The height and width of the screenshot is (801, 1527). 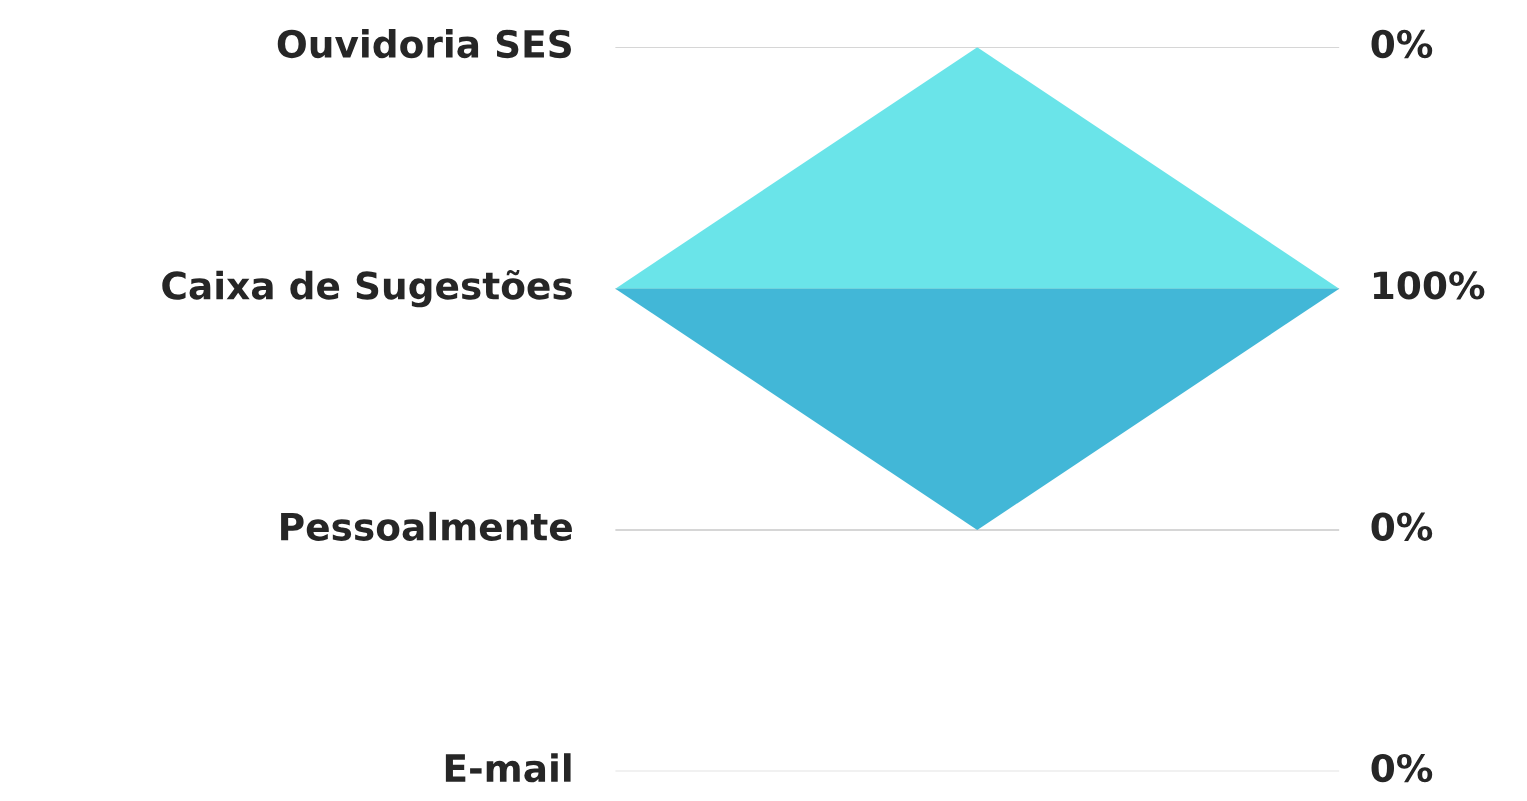 What do you see at coordinates (508, 768) in the screenshot?
I see `category-label: E-mail` at bounding box center [508, 768].